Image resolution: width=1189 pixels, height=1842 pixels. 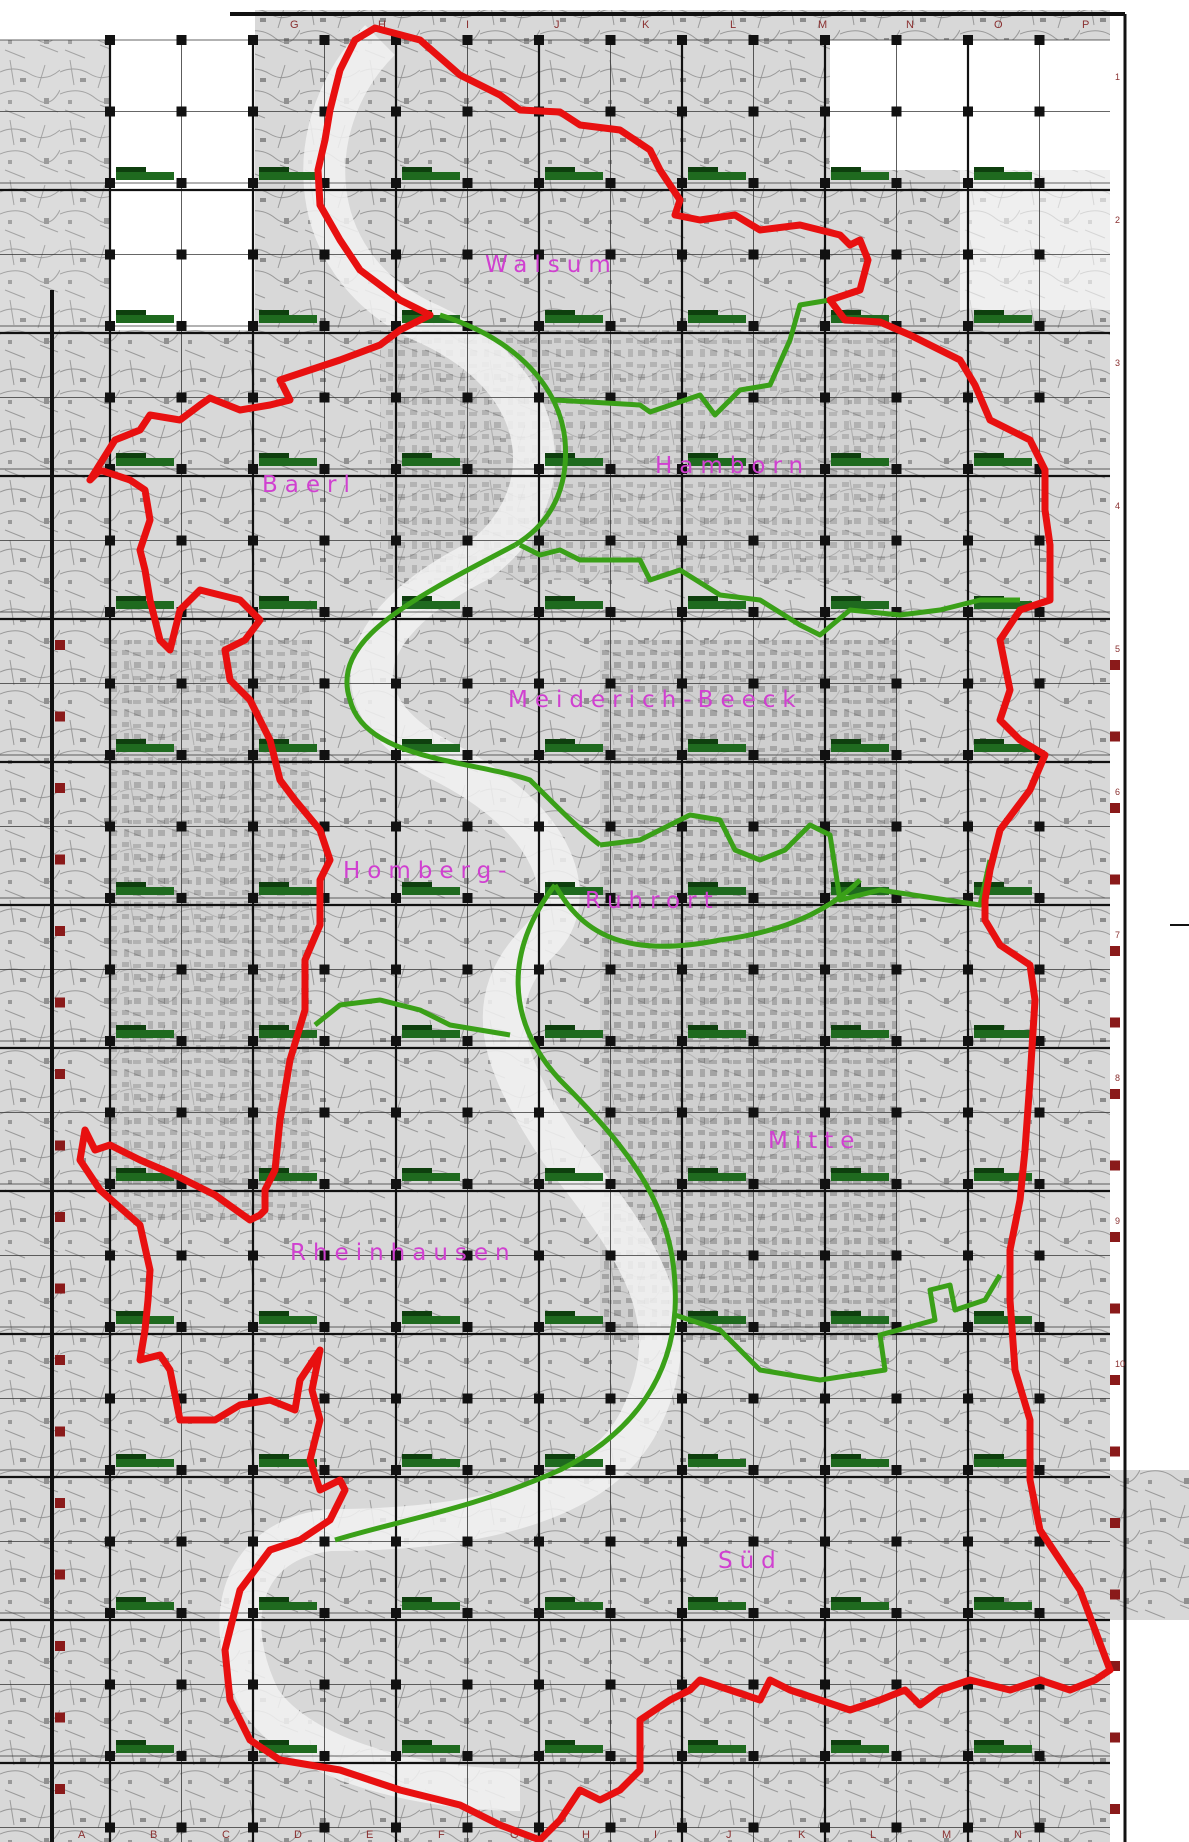 I want to click on row-number-right: 3, so click(x=1117, y=363).